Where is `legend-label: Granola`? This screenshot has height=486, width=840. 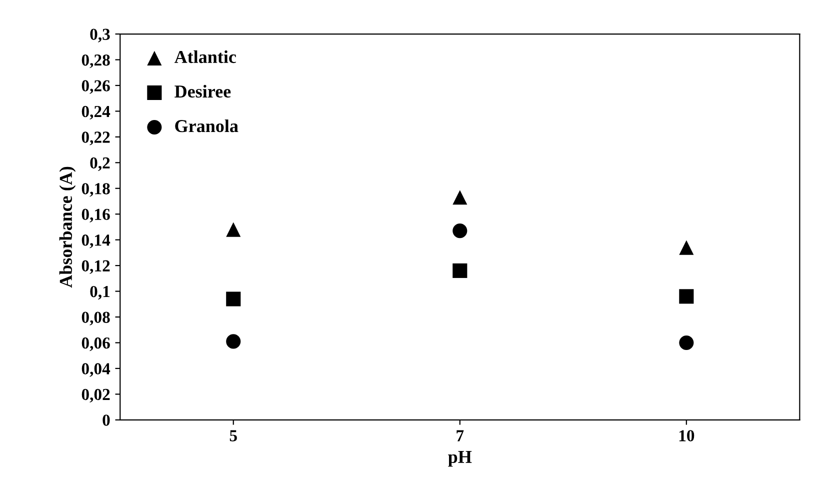
legend-label: Granola is located at coordinates (206, 125).